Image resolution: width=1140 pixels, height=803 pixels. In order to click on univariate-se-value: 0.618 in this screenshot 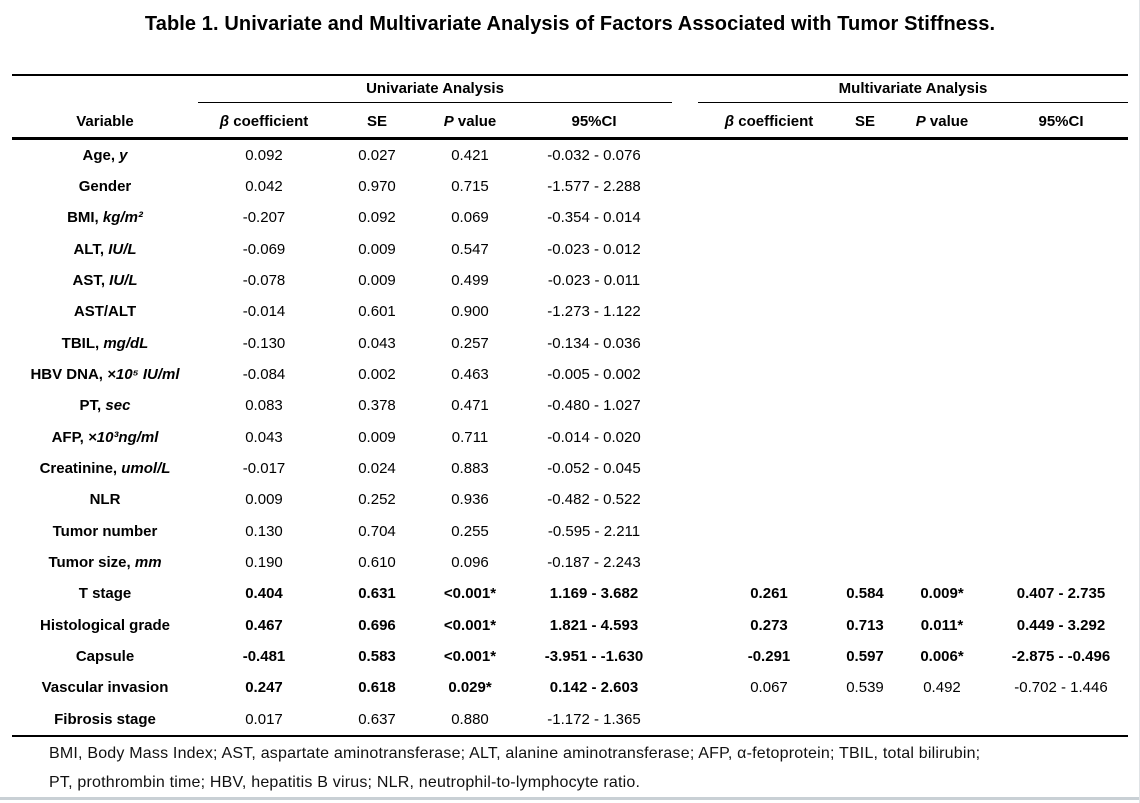, I will do `click(377, 688)`.